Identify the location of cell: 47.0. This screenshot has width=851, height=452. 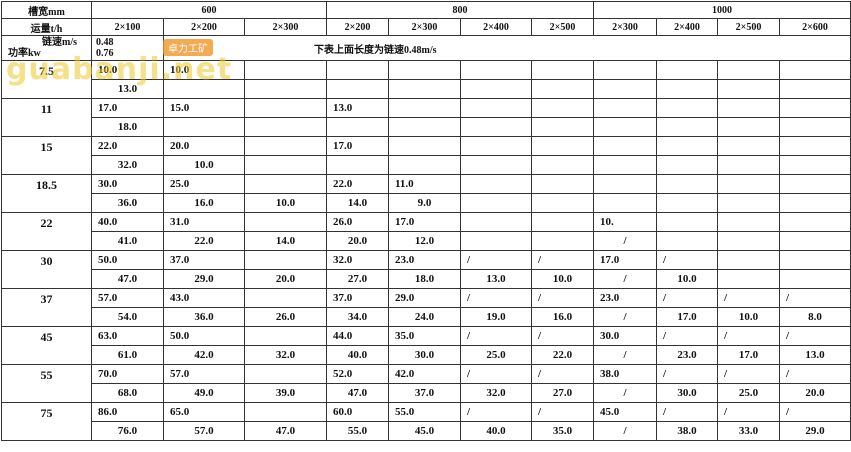
(285, 431).